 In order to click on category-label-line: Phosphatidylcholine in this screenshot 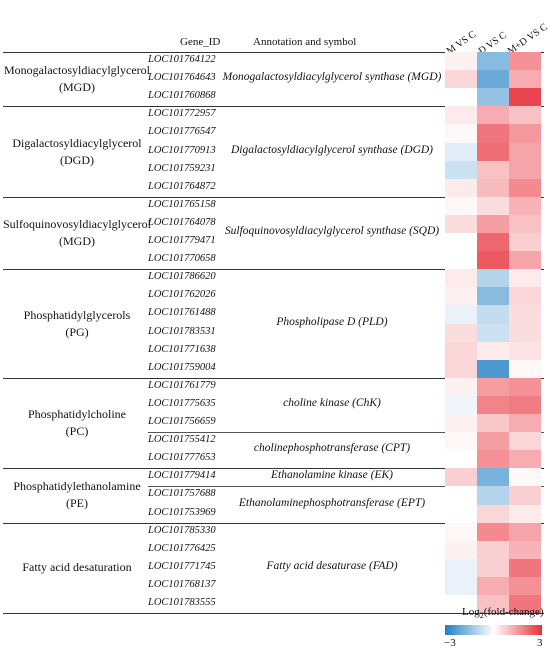, I will do `click(77, 414)`.